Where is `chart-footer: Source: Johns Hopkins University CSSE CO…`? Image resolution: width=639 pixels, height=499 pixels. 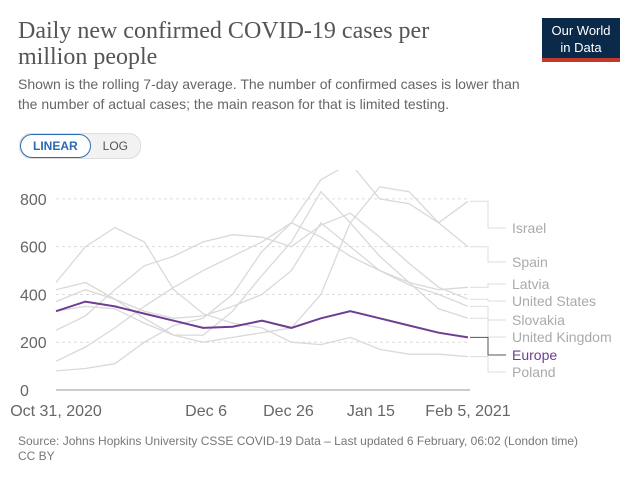
chart-footer: Source: Johns Hopkins University CSSE CO… is located at coordinates (313, 449).